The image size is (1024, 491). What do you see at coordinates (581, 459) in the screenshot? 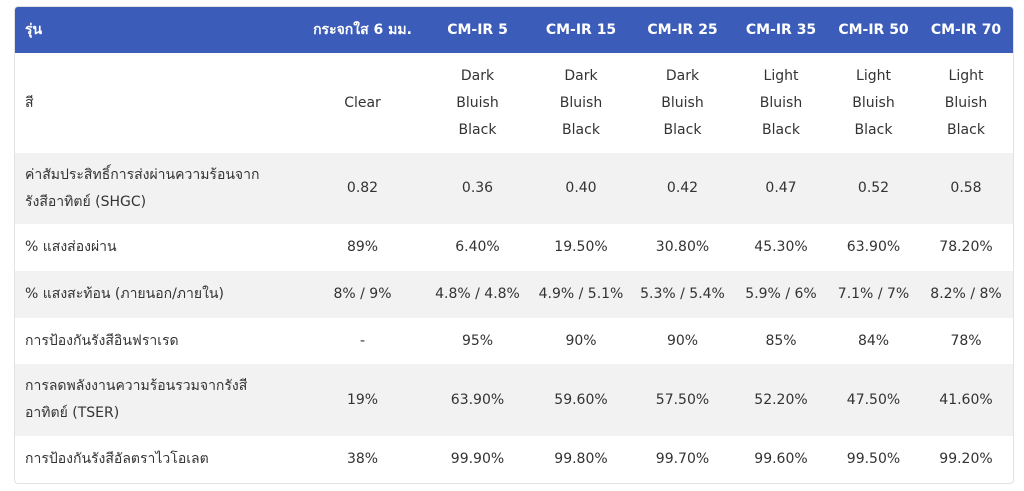
I see `cell: 99.80%` at bounding box center [581, 459].